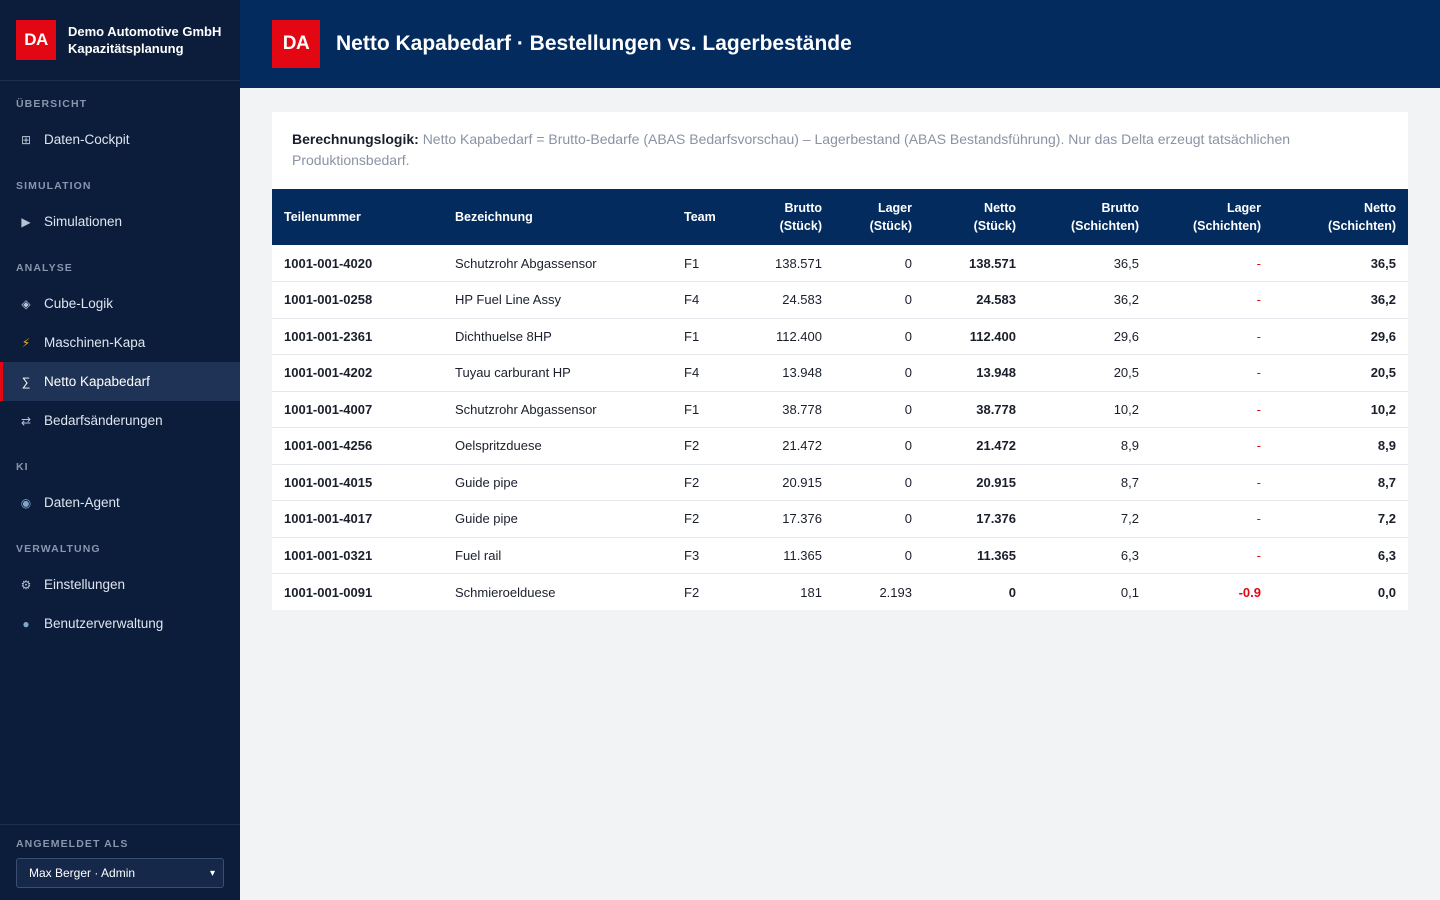 This screenshot has height=900, width=1440. What do you see at coordinates (992, 336) in the screenshot?
I see `cell-netto-stueck: 112.400` at bounding box center [992, 336].